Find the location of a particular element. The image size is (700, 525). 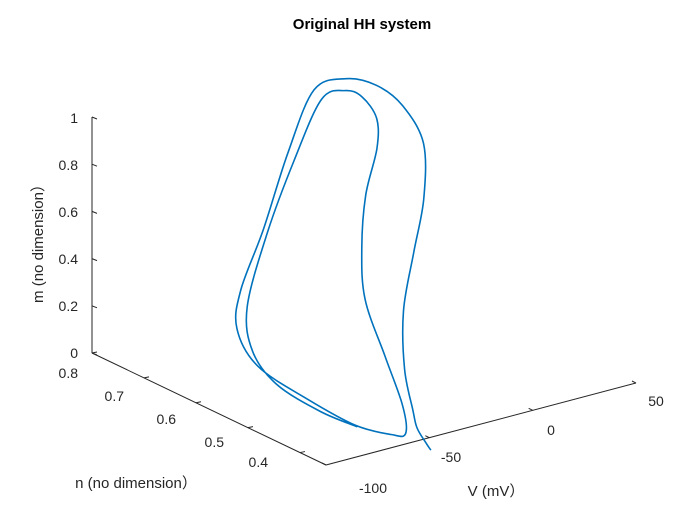

y-axis-line is located at coordinates (209, 409).